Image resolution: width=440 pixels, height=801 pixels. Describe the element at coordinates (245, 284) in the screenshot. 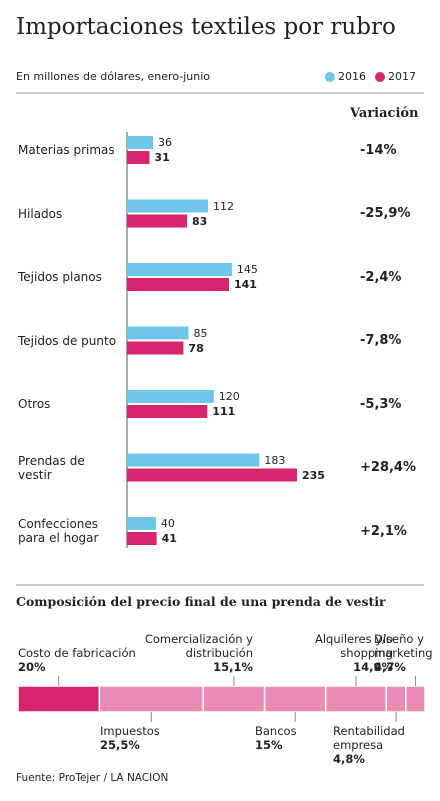

I see `value-label: 141` at that location.